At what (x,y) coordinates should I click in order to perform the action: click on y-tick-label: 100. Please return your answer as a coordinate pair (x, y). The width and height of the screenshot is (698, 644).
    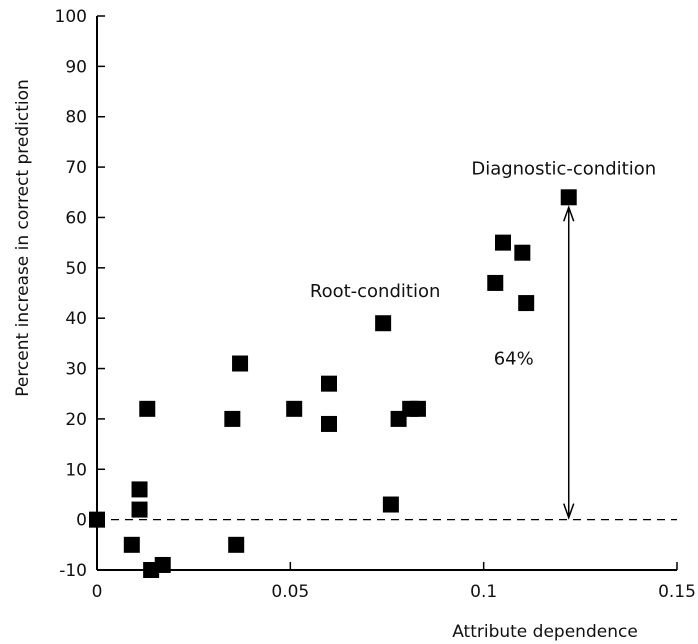
    Looking at the image, I should click on (71, 17).